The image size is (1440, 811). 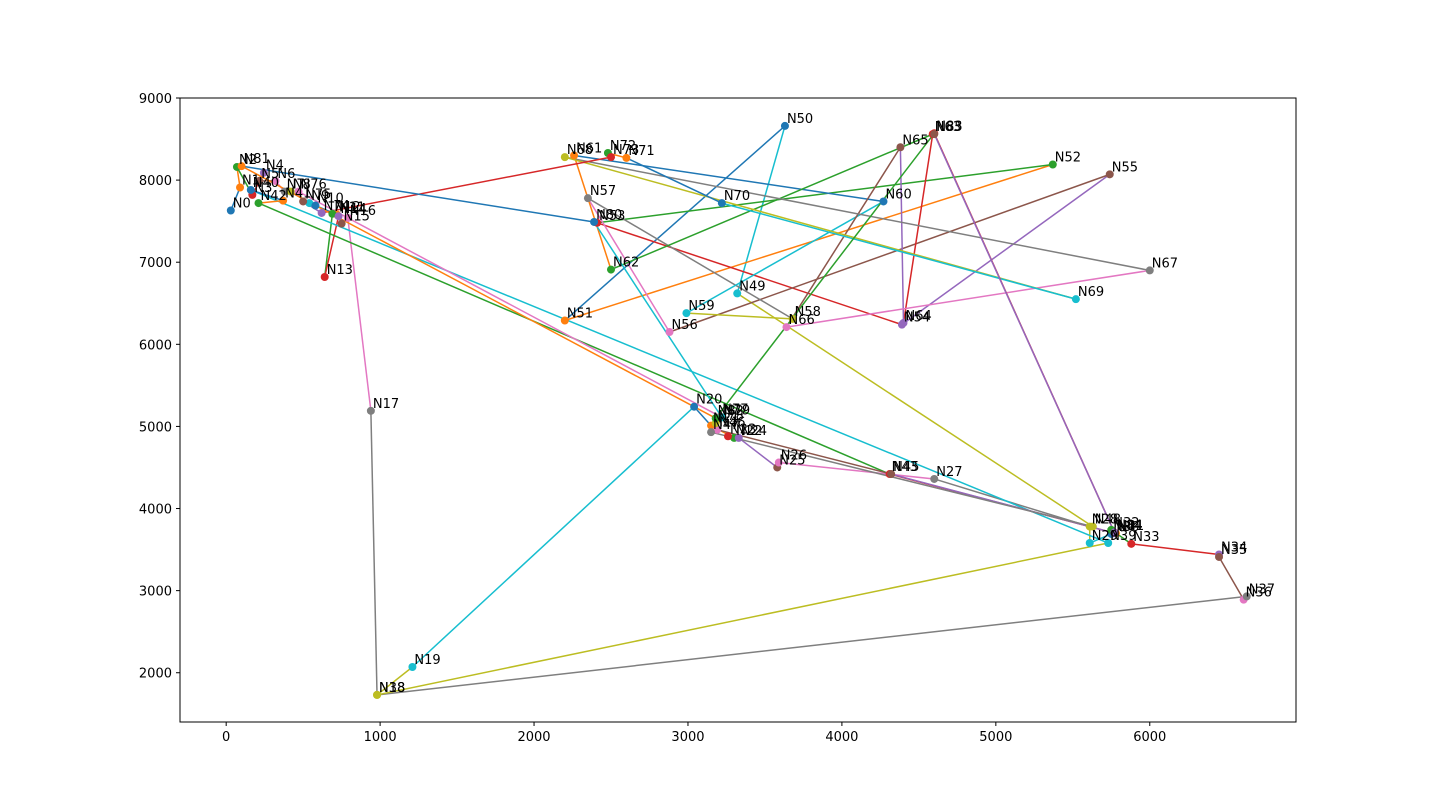 What do you see at coordinates (309, 203) in the screenshot?
I see `point-N9` at bounding box center [309, 203].